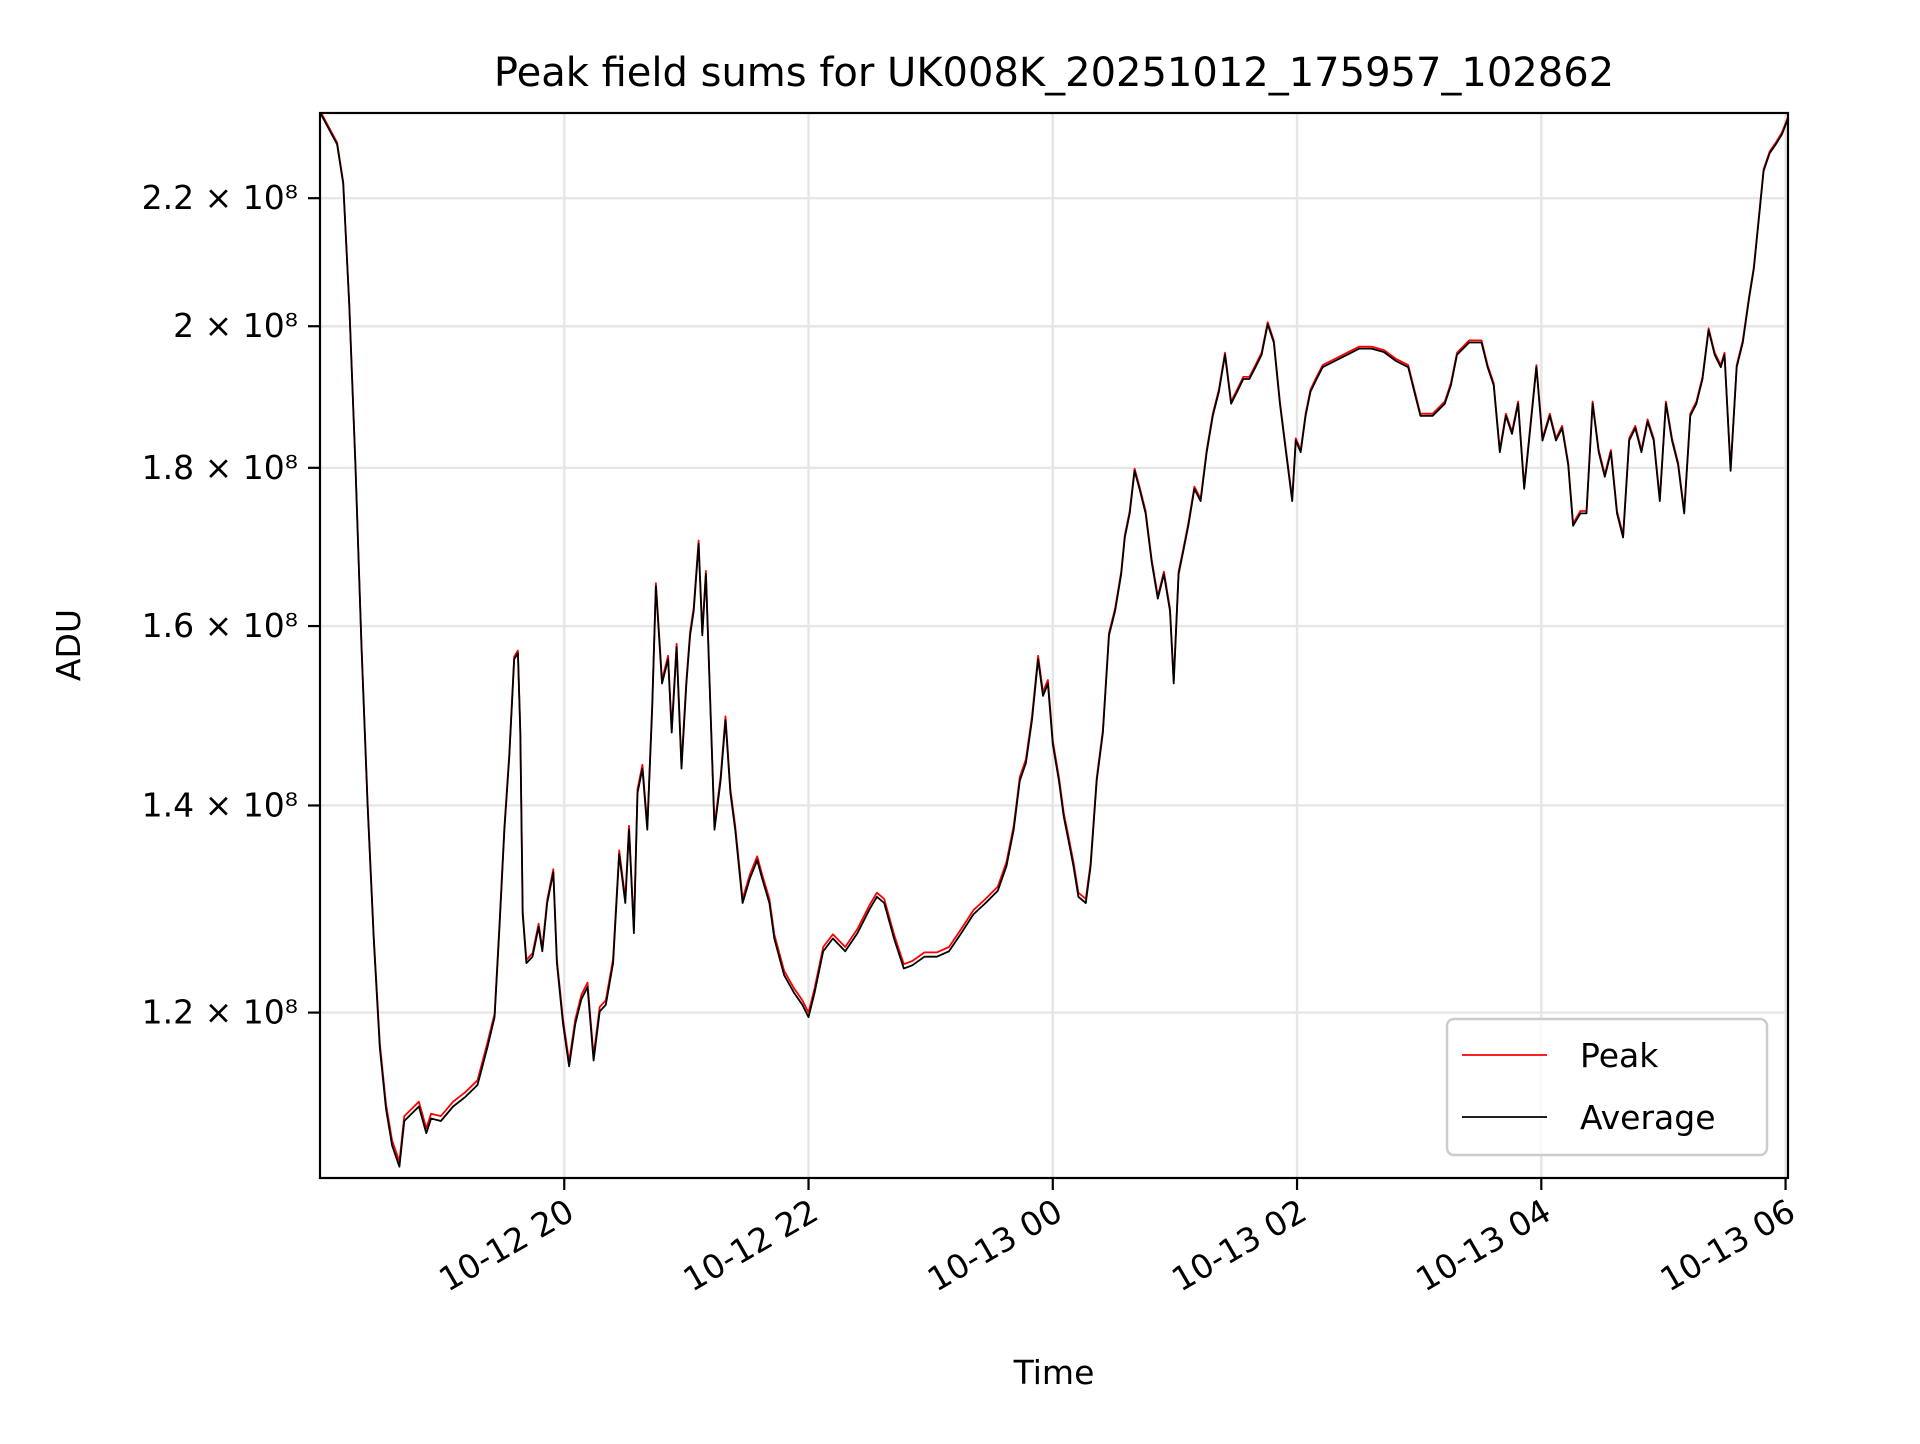  I want to click on y-tick-label: 1.4 × 10⁸, so click(220, 804).